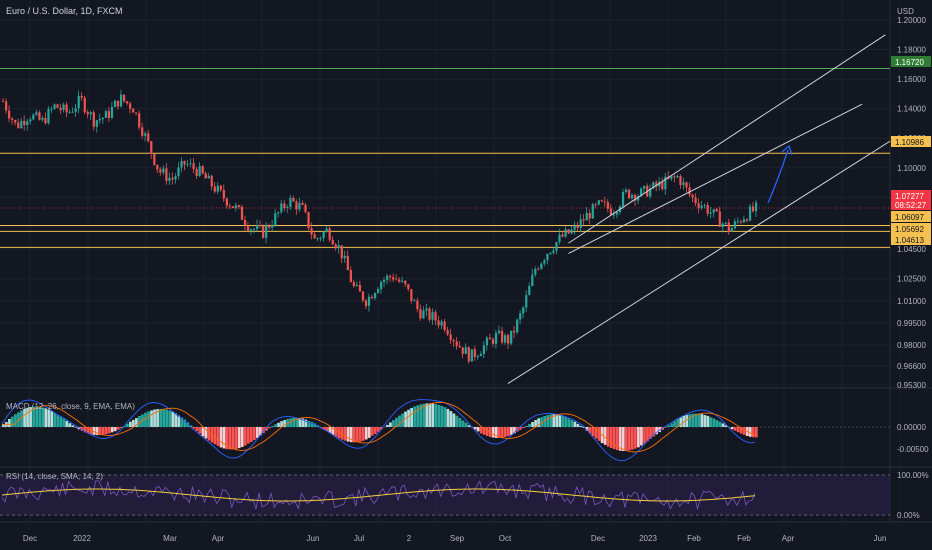  Describe the element at coordinates (909, 62) in the screenshot. I see `price-label-text: 1.16720` at that location.